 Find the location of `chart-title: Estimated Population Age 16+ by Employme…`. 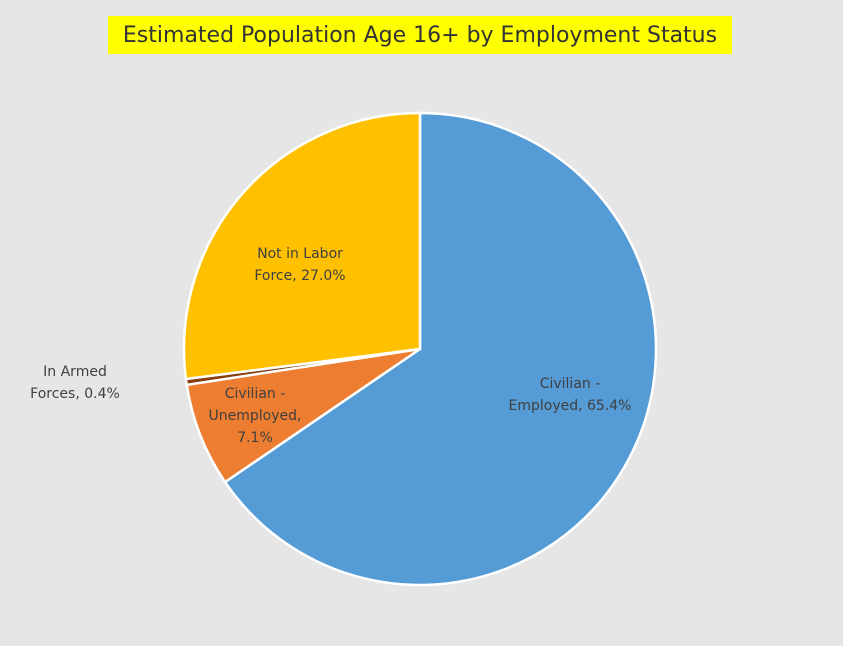

chart-title: Estimated Population Age 16+ by Employme… is located at coordinates (420, 35).